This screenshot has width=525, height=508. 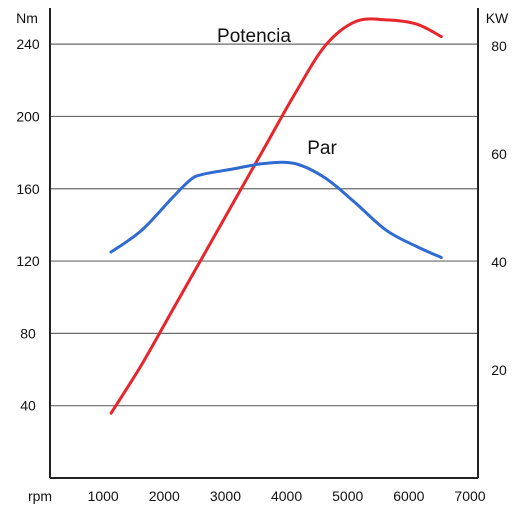 I want to click on x-tick-label-2000: 2000, so click(x=164, y=496).